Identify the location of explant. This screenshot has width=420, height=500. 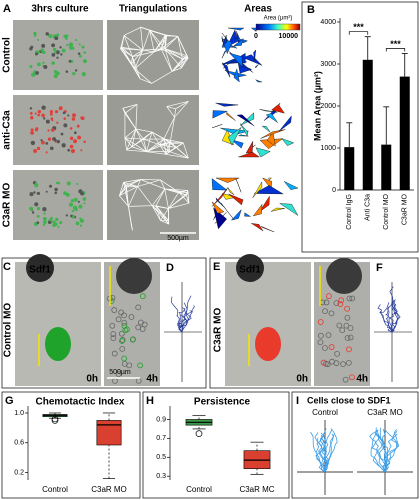
(268, 344).